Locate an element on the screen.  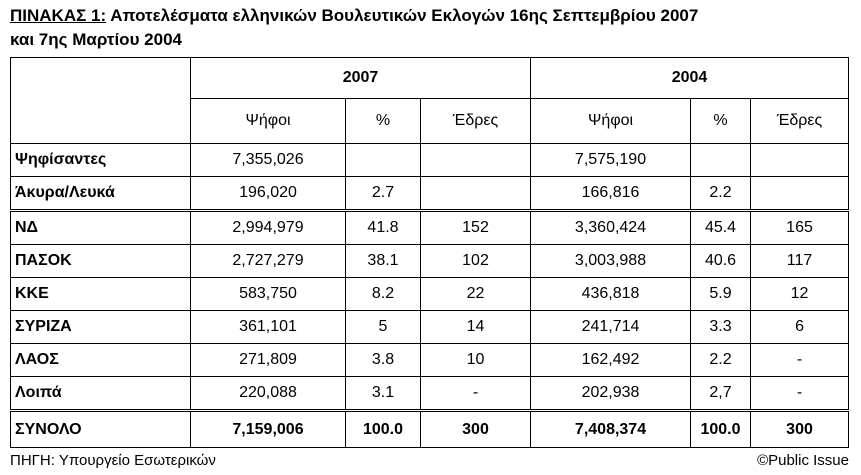
row-label: Ψηφίσαντες is located at coordinates (100, 160).